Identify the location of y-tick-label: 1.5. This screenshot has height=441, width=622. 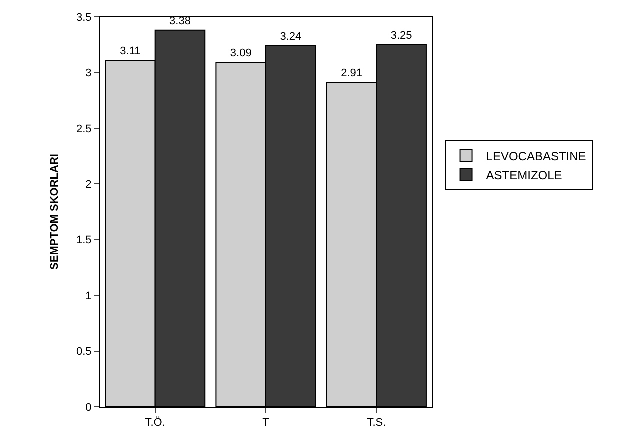
(84, 240).